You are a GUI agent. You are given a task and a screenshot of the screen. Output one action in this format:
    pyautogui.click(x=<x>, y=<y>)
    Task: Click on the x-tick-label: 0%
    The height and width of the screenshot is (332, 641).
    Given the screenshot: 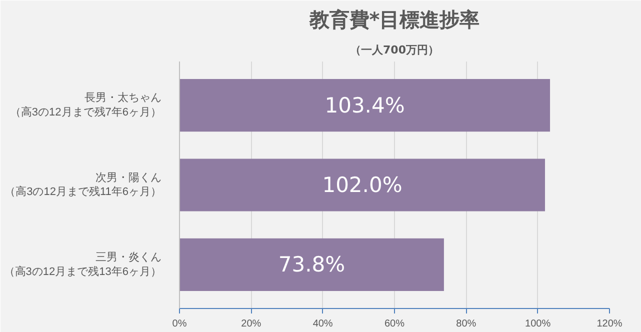 What is the action you would take?
    pyautogui.click(x=179, y=324)
    